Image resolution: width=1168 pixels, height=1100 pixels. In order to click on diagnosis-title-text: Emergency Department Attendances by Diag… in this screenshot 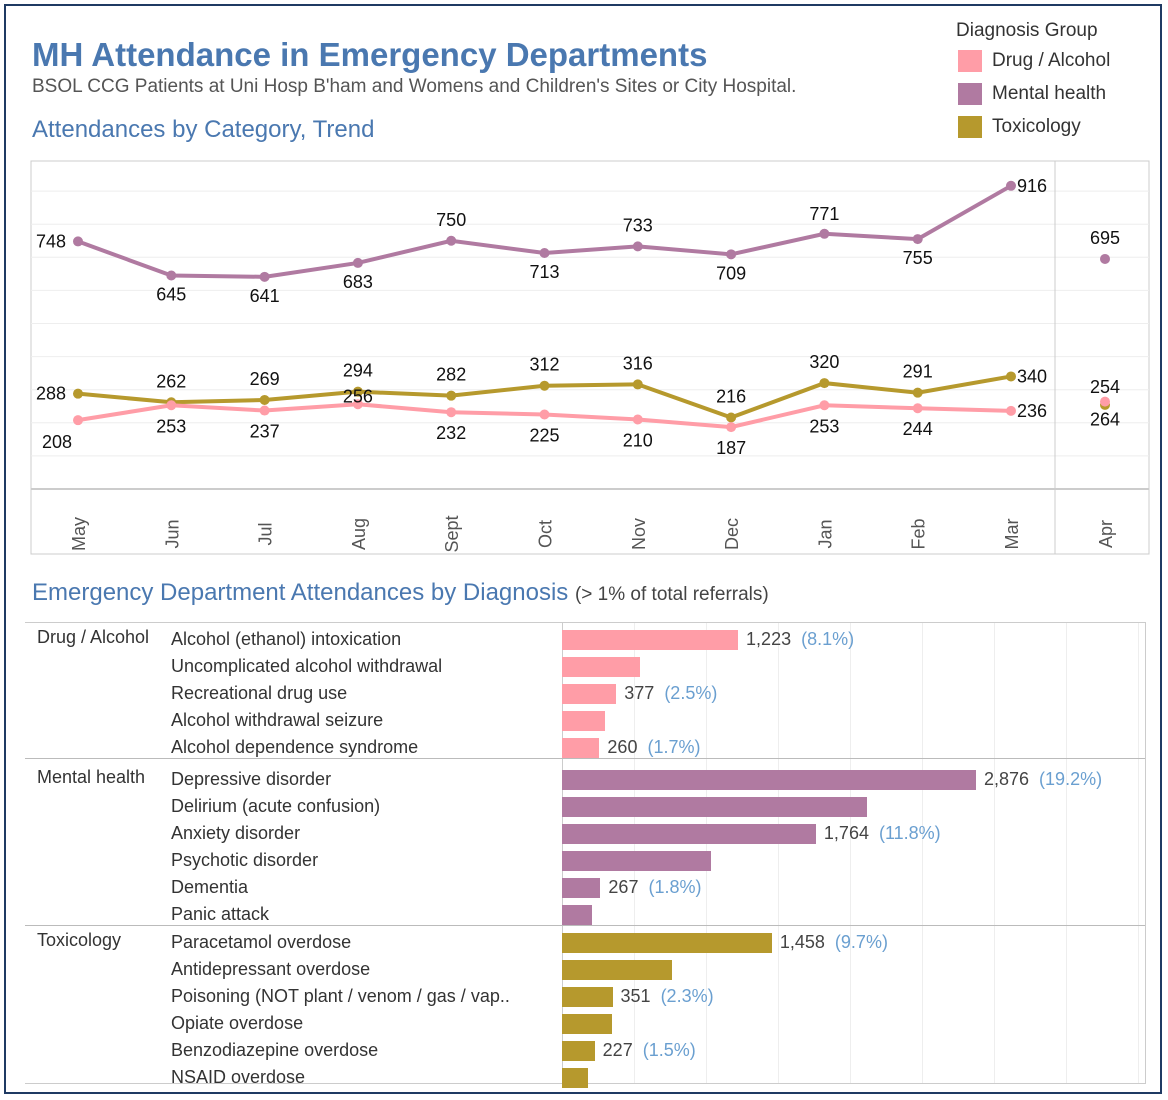, I will do `click(300, 592)`.